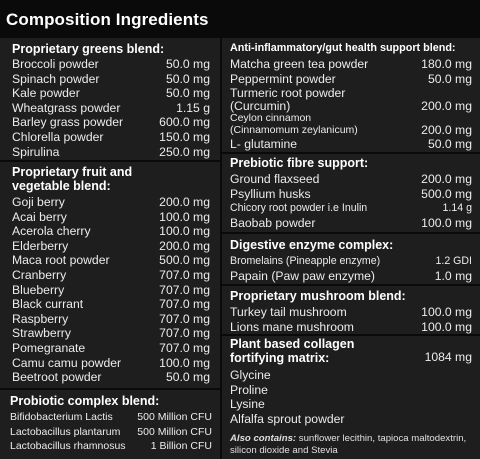  What do you see at coordinates (55, 64) in the screenshot?
I see `ingredient-name: Broccoli powder` at bounding box center [55, 64].